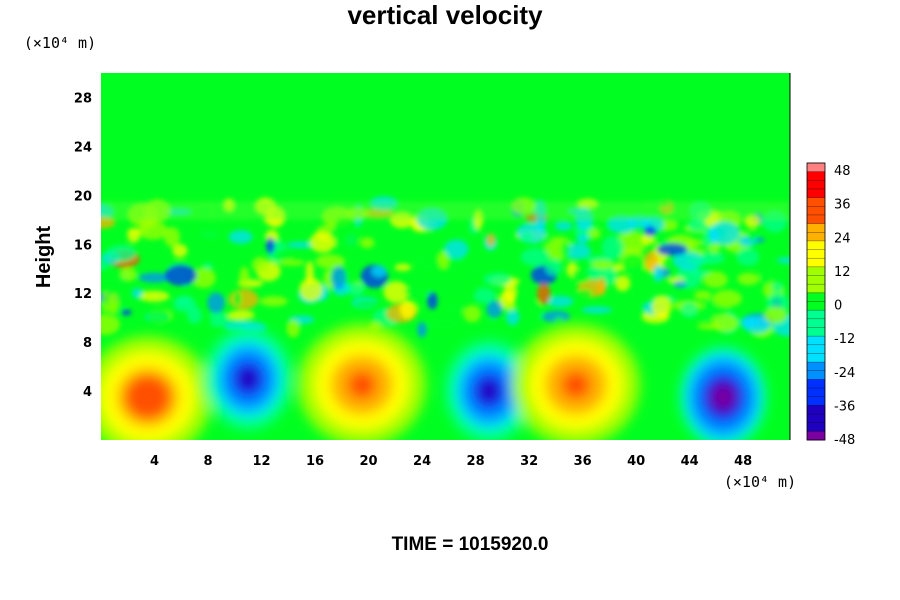  I want to click on y-tick-label: 4, so click(87, 392).